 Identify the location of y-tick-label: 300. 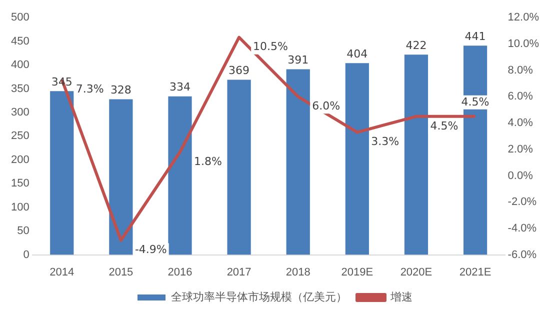
(20, 112).